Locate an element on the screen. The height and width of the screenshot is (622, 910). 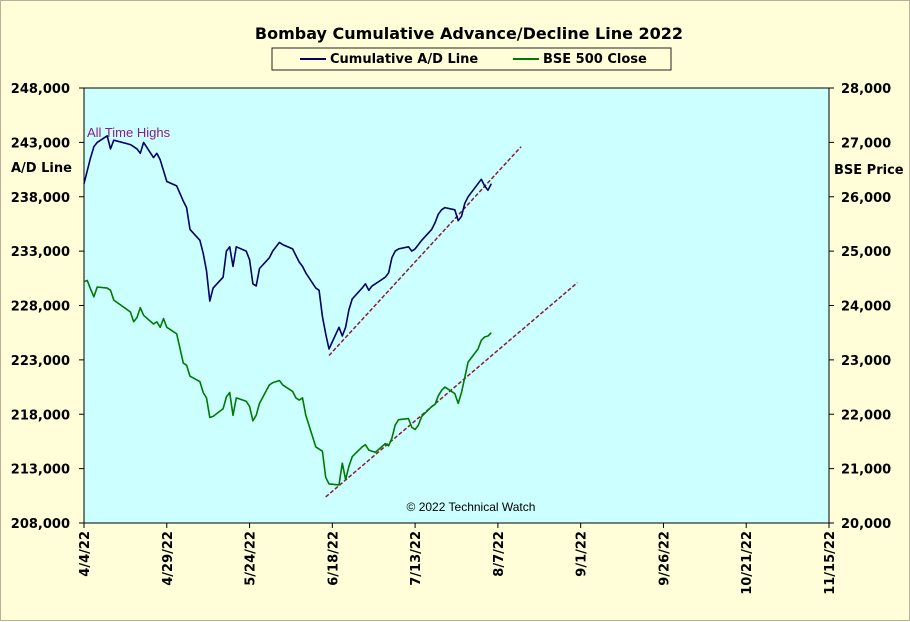
y-right-tick-label: 21,000 is located at coordinates (866, 470).